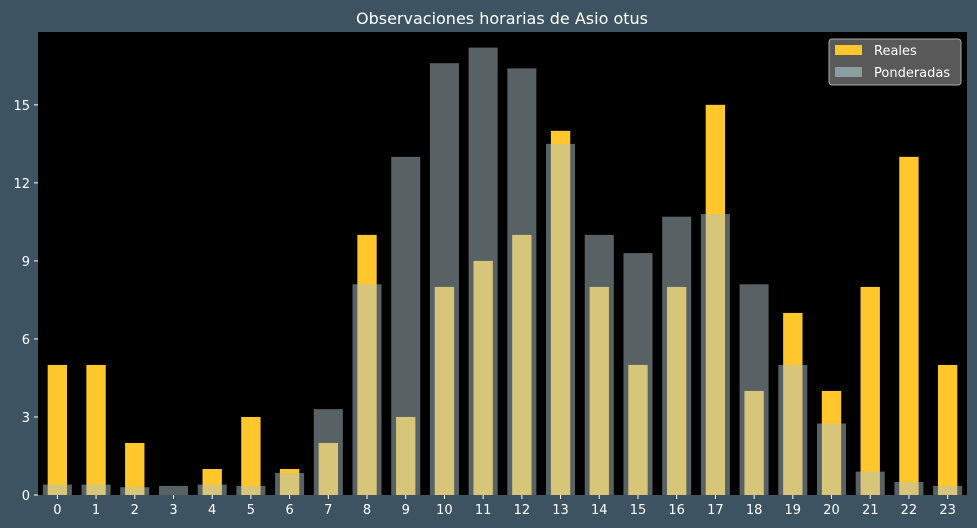  Describe the element at coordinates (57, 510) in the screenshot. I see `x-tick-label-0: 0` at that location.